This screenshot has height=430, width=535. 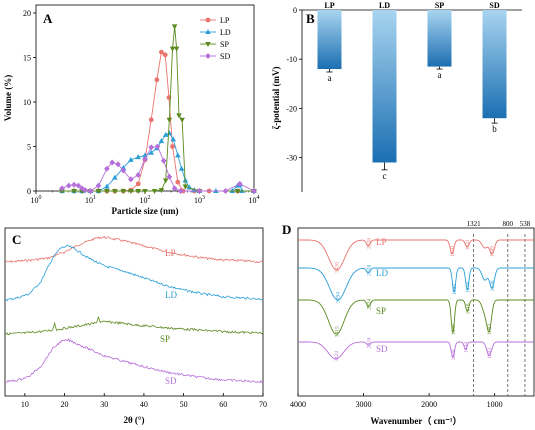 What do you see at coordinates (468, 244) in the screenshot?
I see `d-peak-label: 1421` at bounding box center [468, 244].